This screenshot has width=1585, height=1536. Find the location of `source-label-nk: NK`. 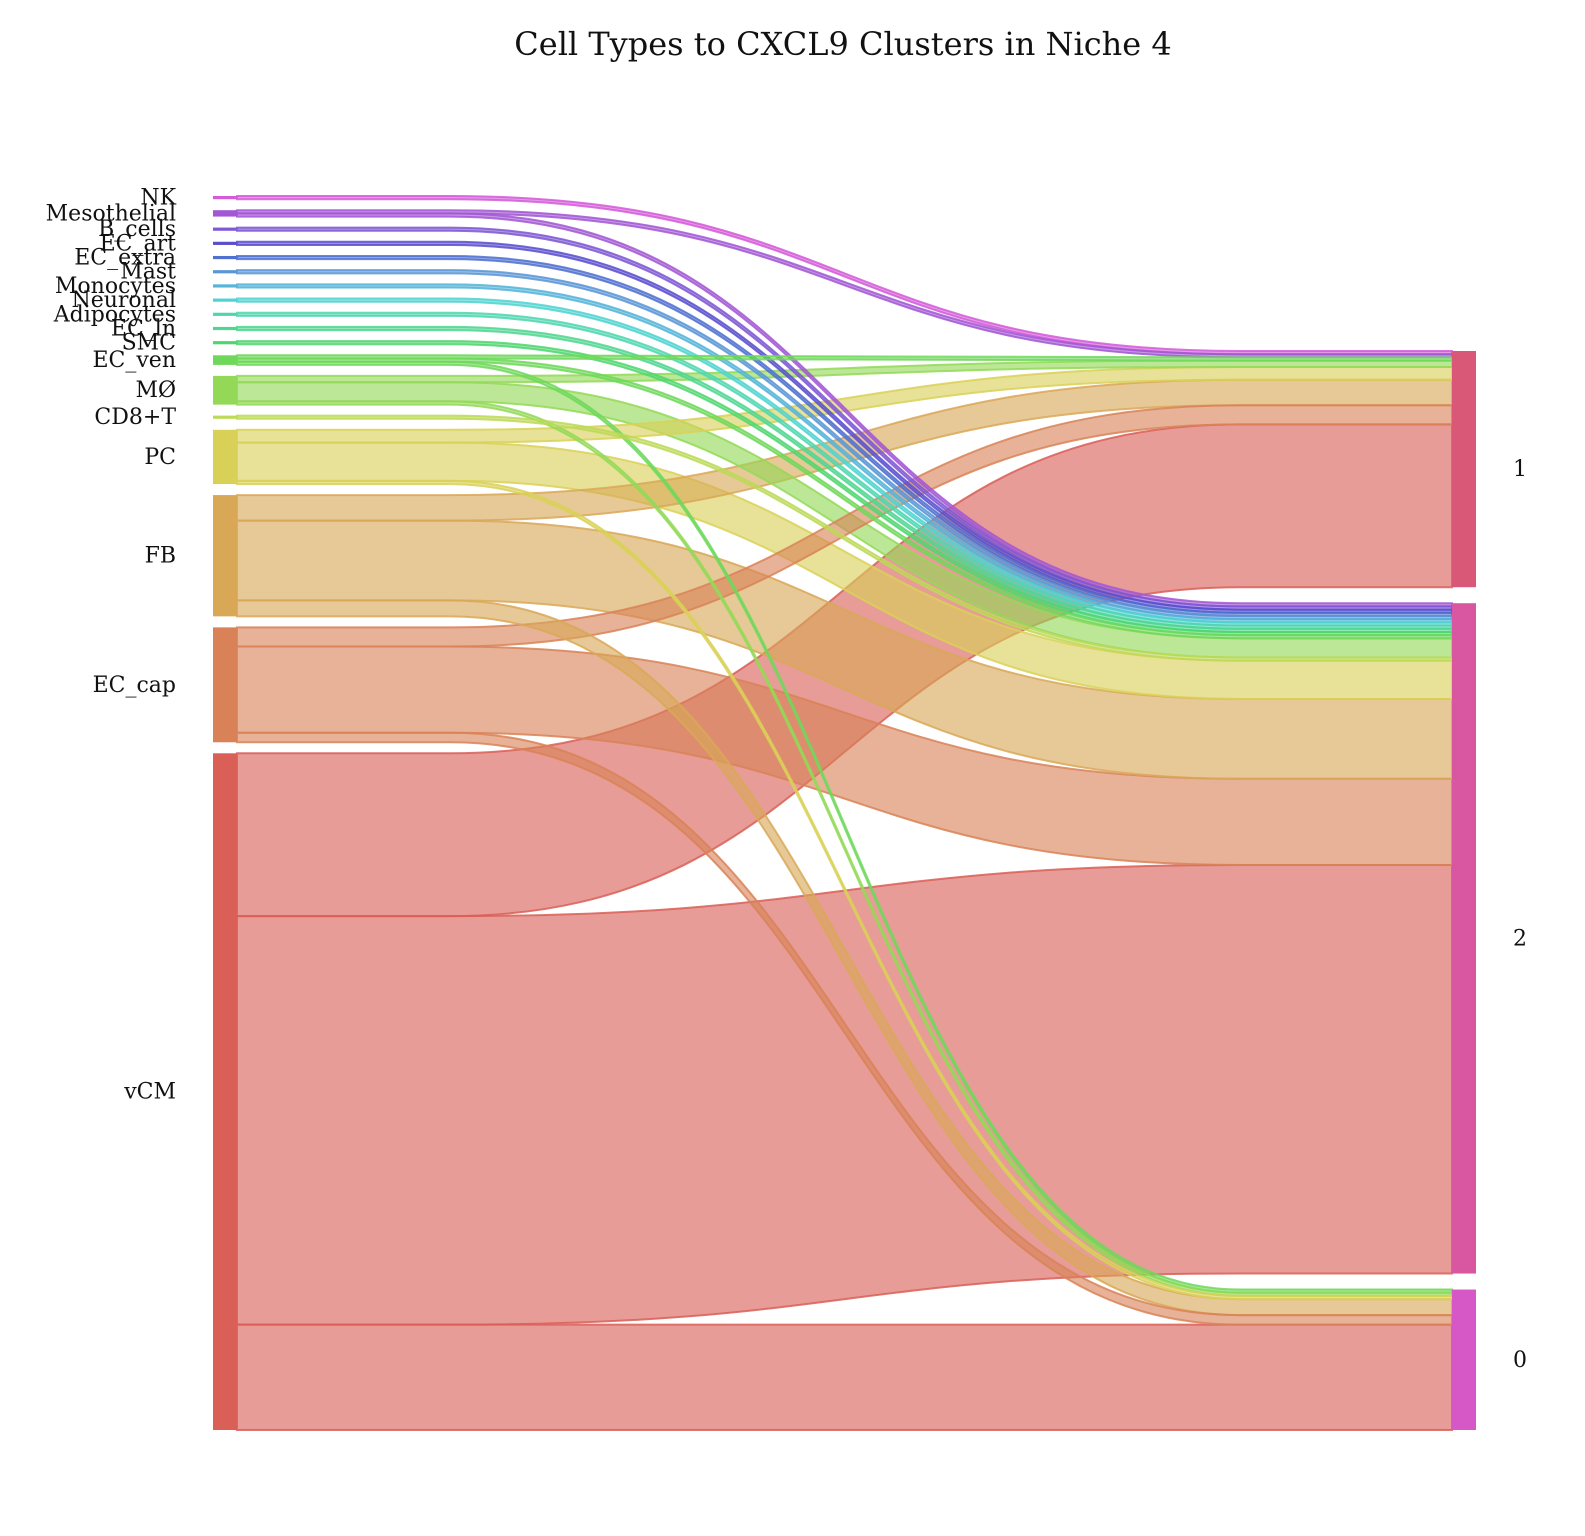

source-label-nk: NK is located at coordinates (158, 198).